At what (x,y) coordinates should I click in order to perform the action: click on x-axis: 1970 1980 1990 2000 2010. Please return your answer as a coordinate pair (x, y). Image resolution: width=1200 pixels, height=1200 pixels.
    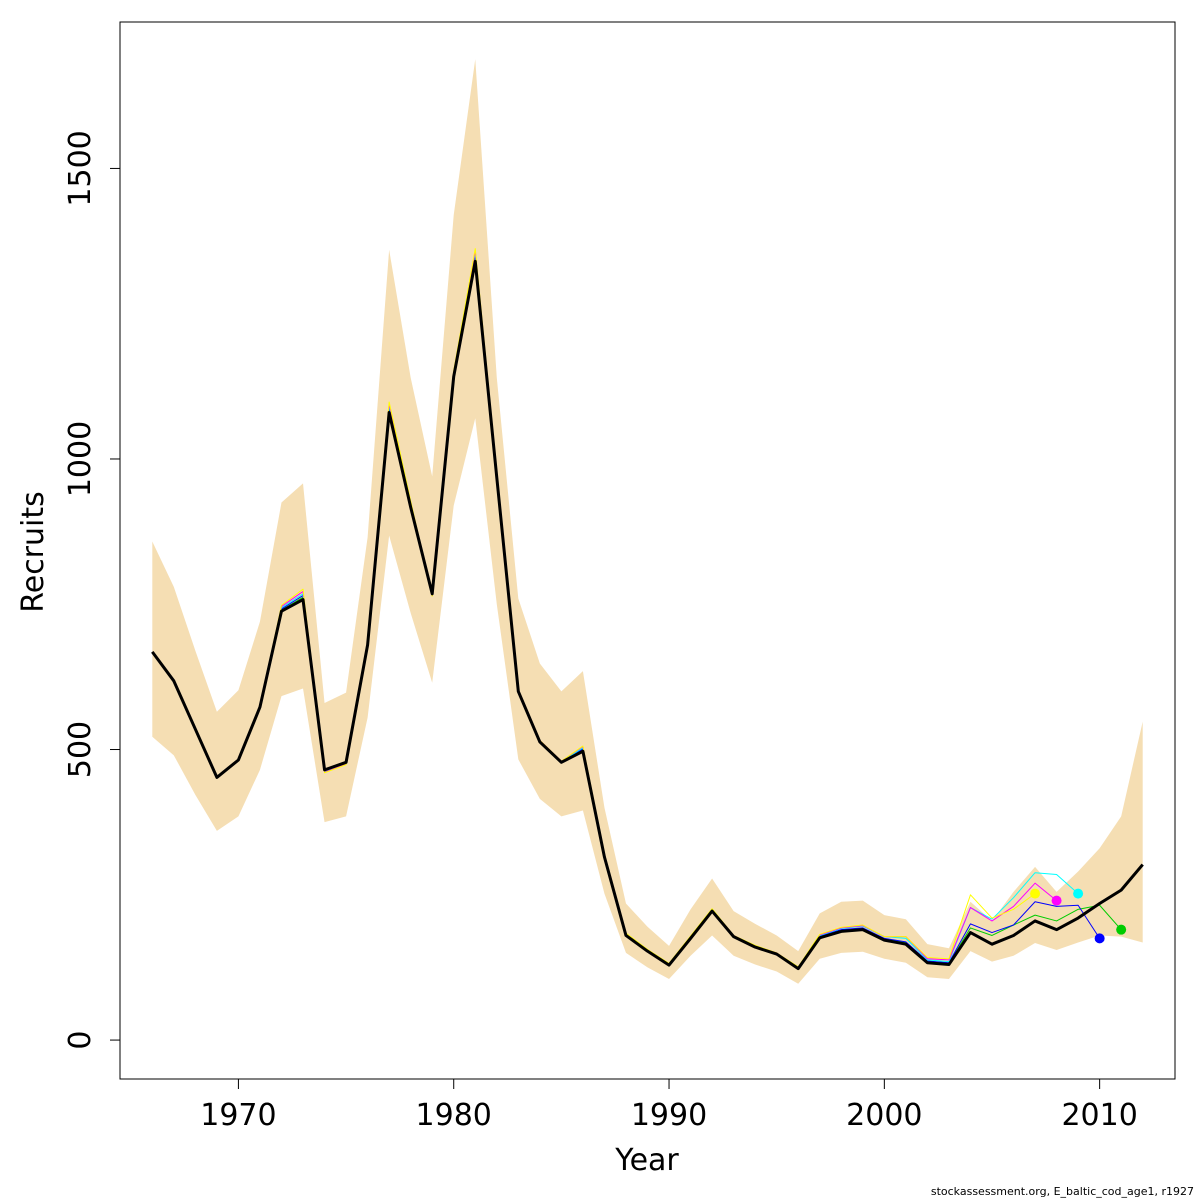
    Looking at the image, I should click on (669, 1106).